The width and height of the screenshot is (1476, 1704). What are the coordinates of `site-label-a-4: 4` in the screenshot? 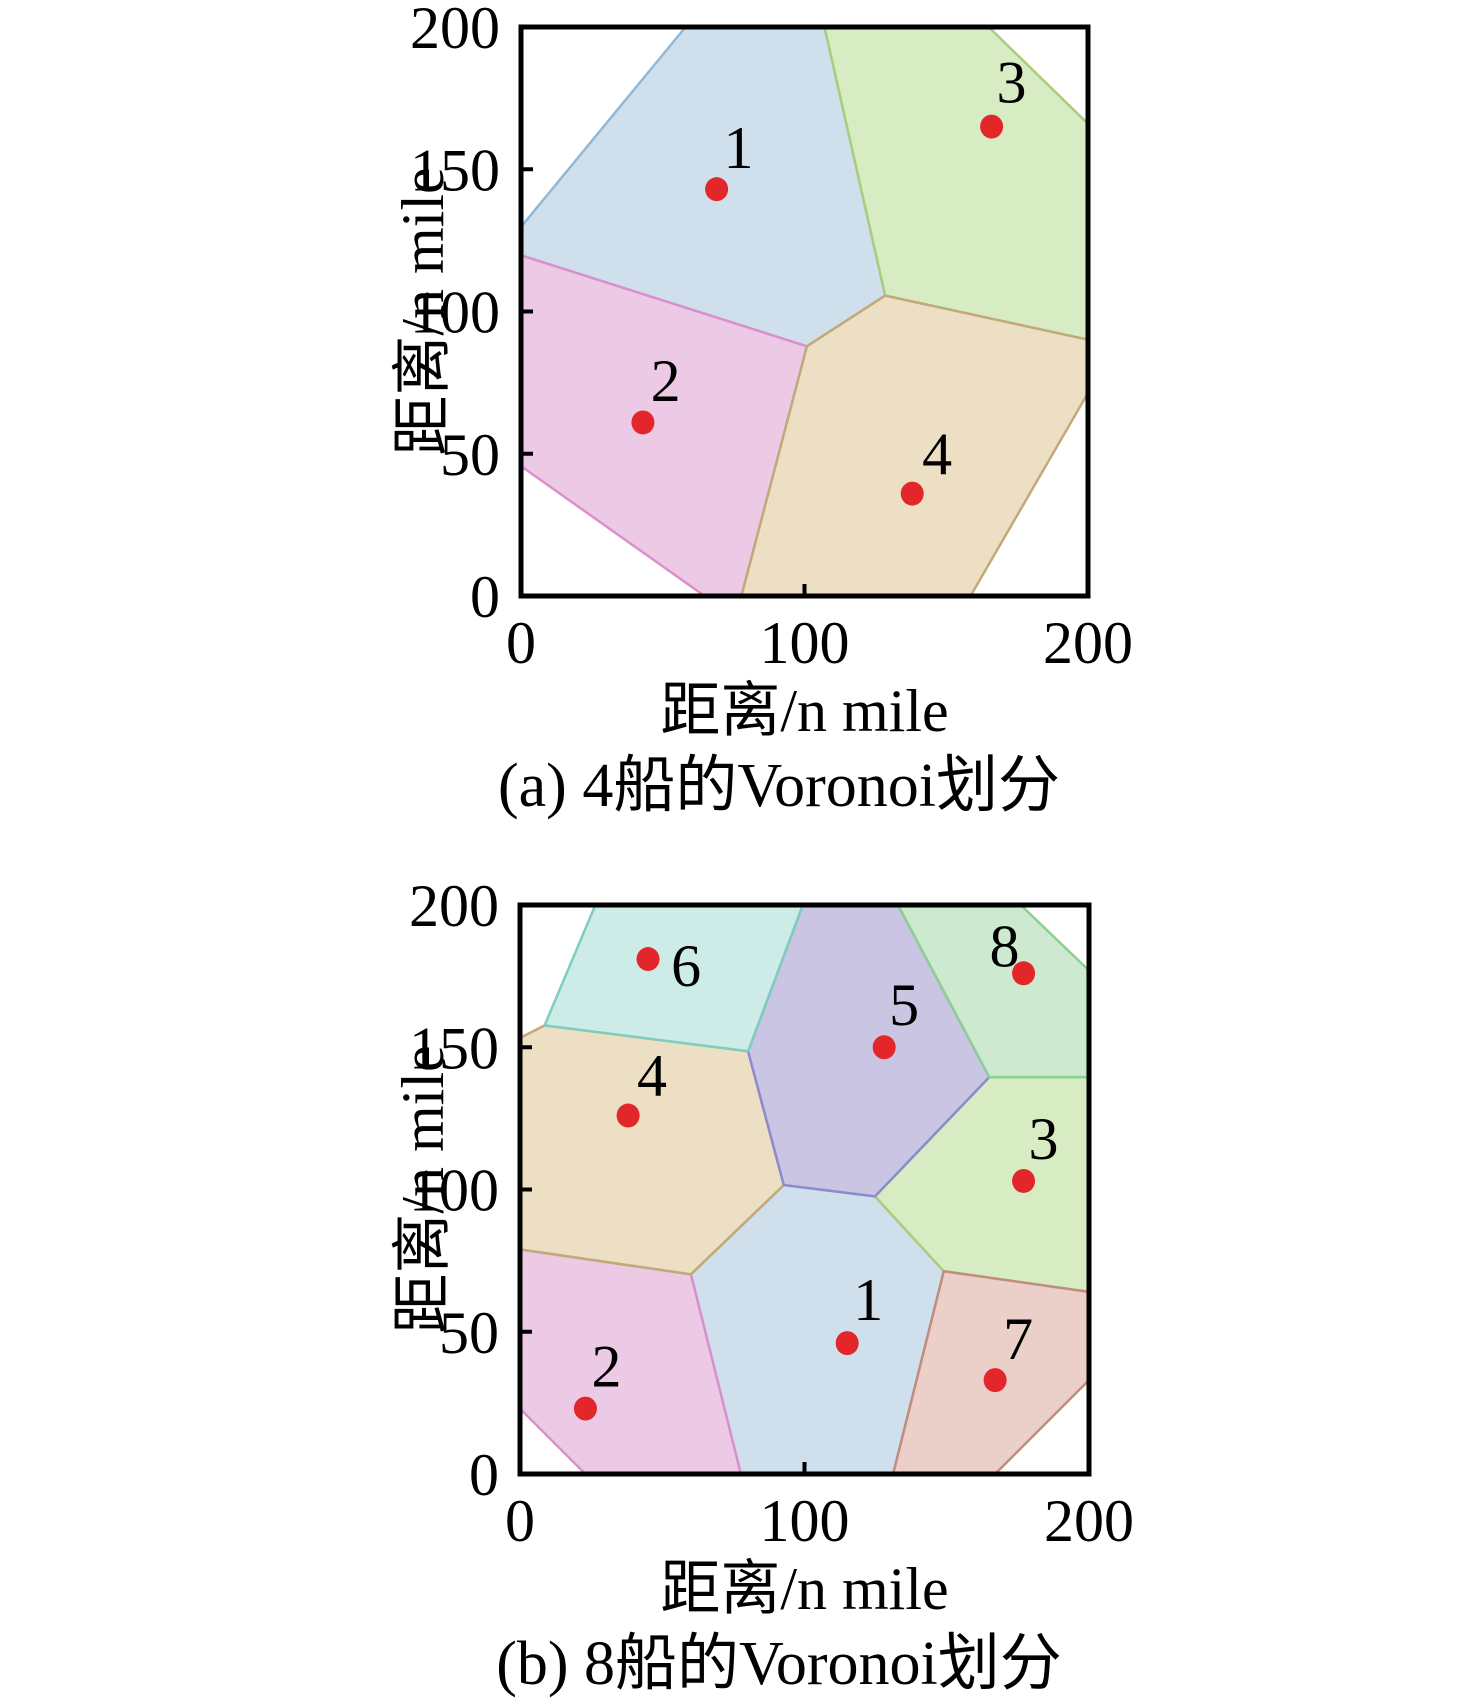 It's located at (937, 454).